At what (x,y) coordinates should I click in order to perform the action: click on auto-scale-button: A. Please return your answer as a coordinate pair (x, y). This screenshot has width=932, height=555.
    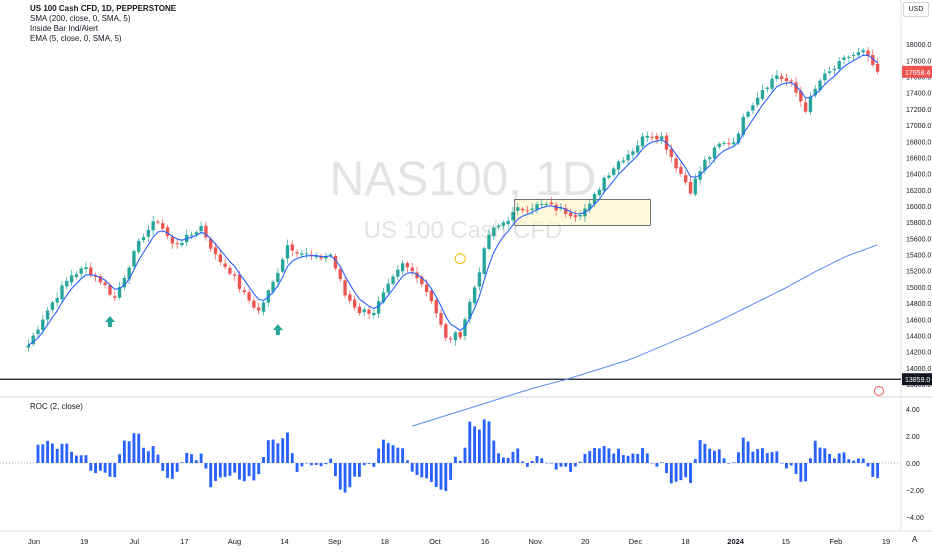
    Looking at the image, I should click on (915, 539).